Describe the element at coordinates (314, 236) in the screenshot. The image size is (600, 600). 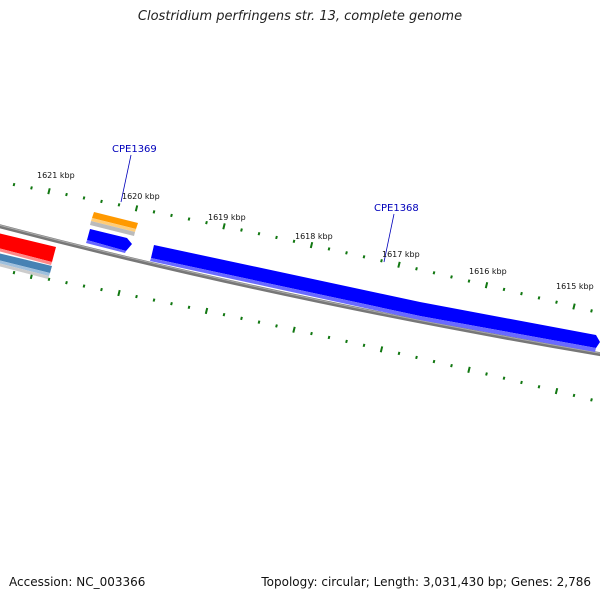
I see `tick-label-1618: 1618 kbp` at that location.